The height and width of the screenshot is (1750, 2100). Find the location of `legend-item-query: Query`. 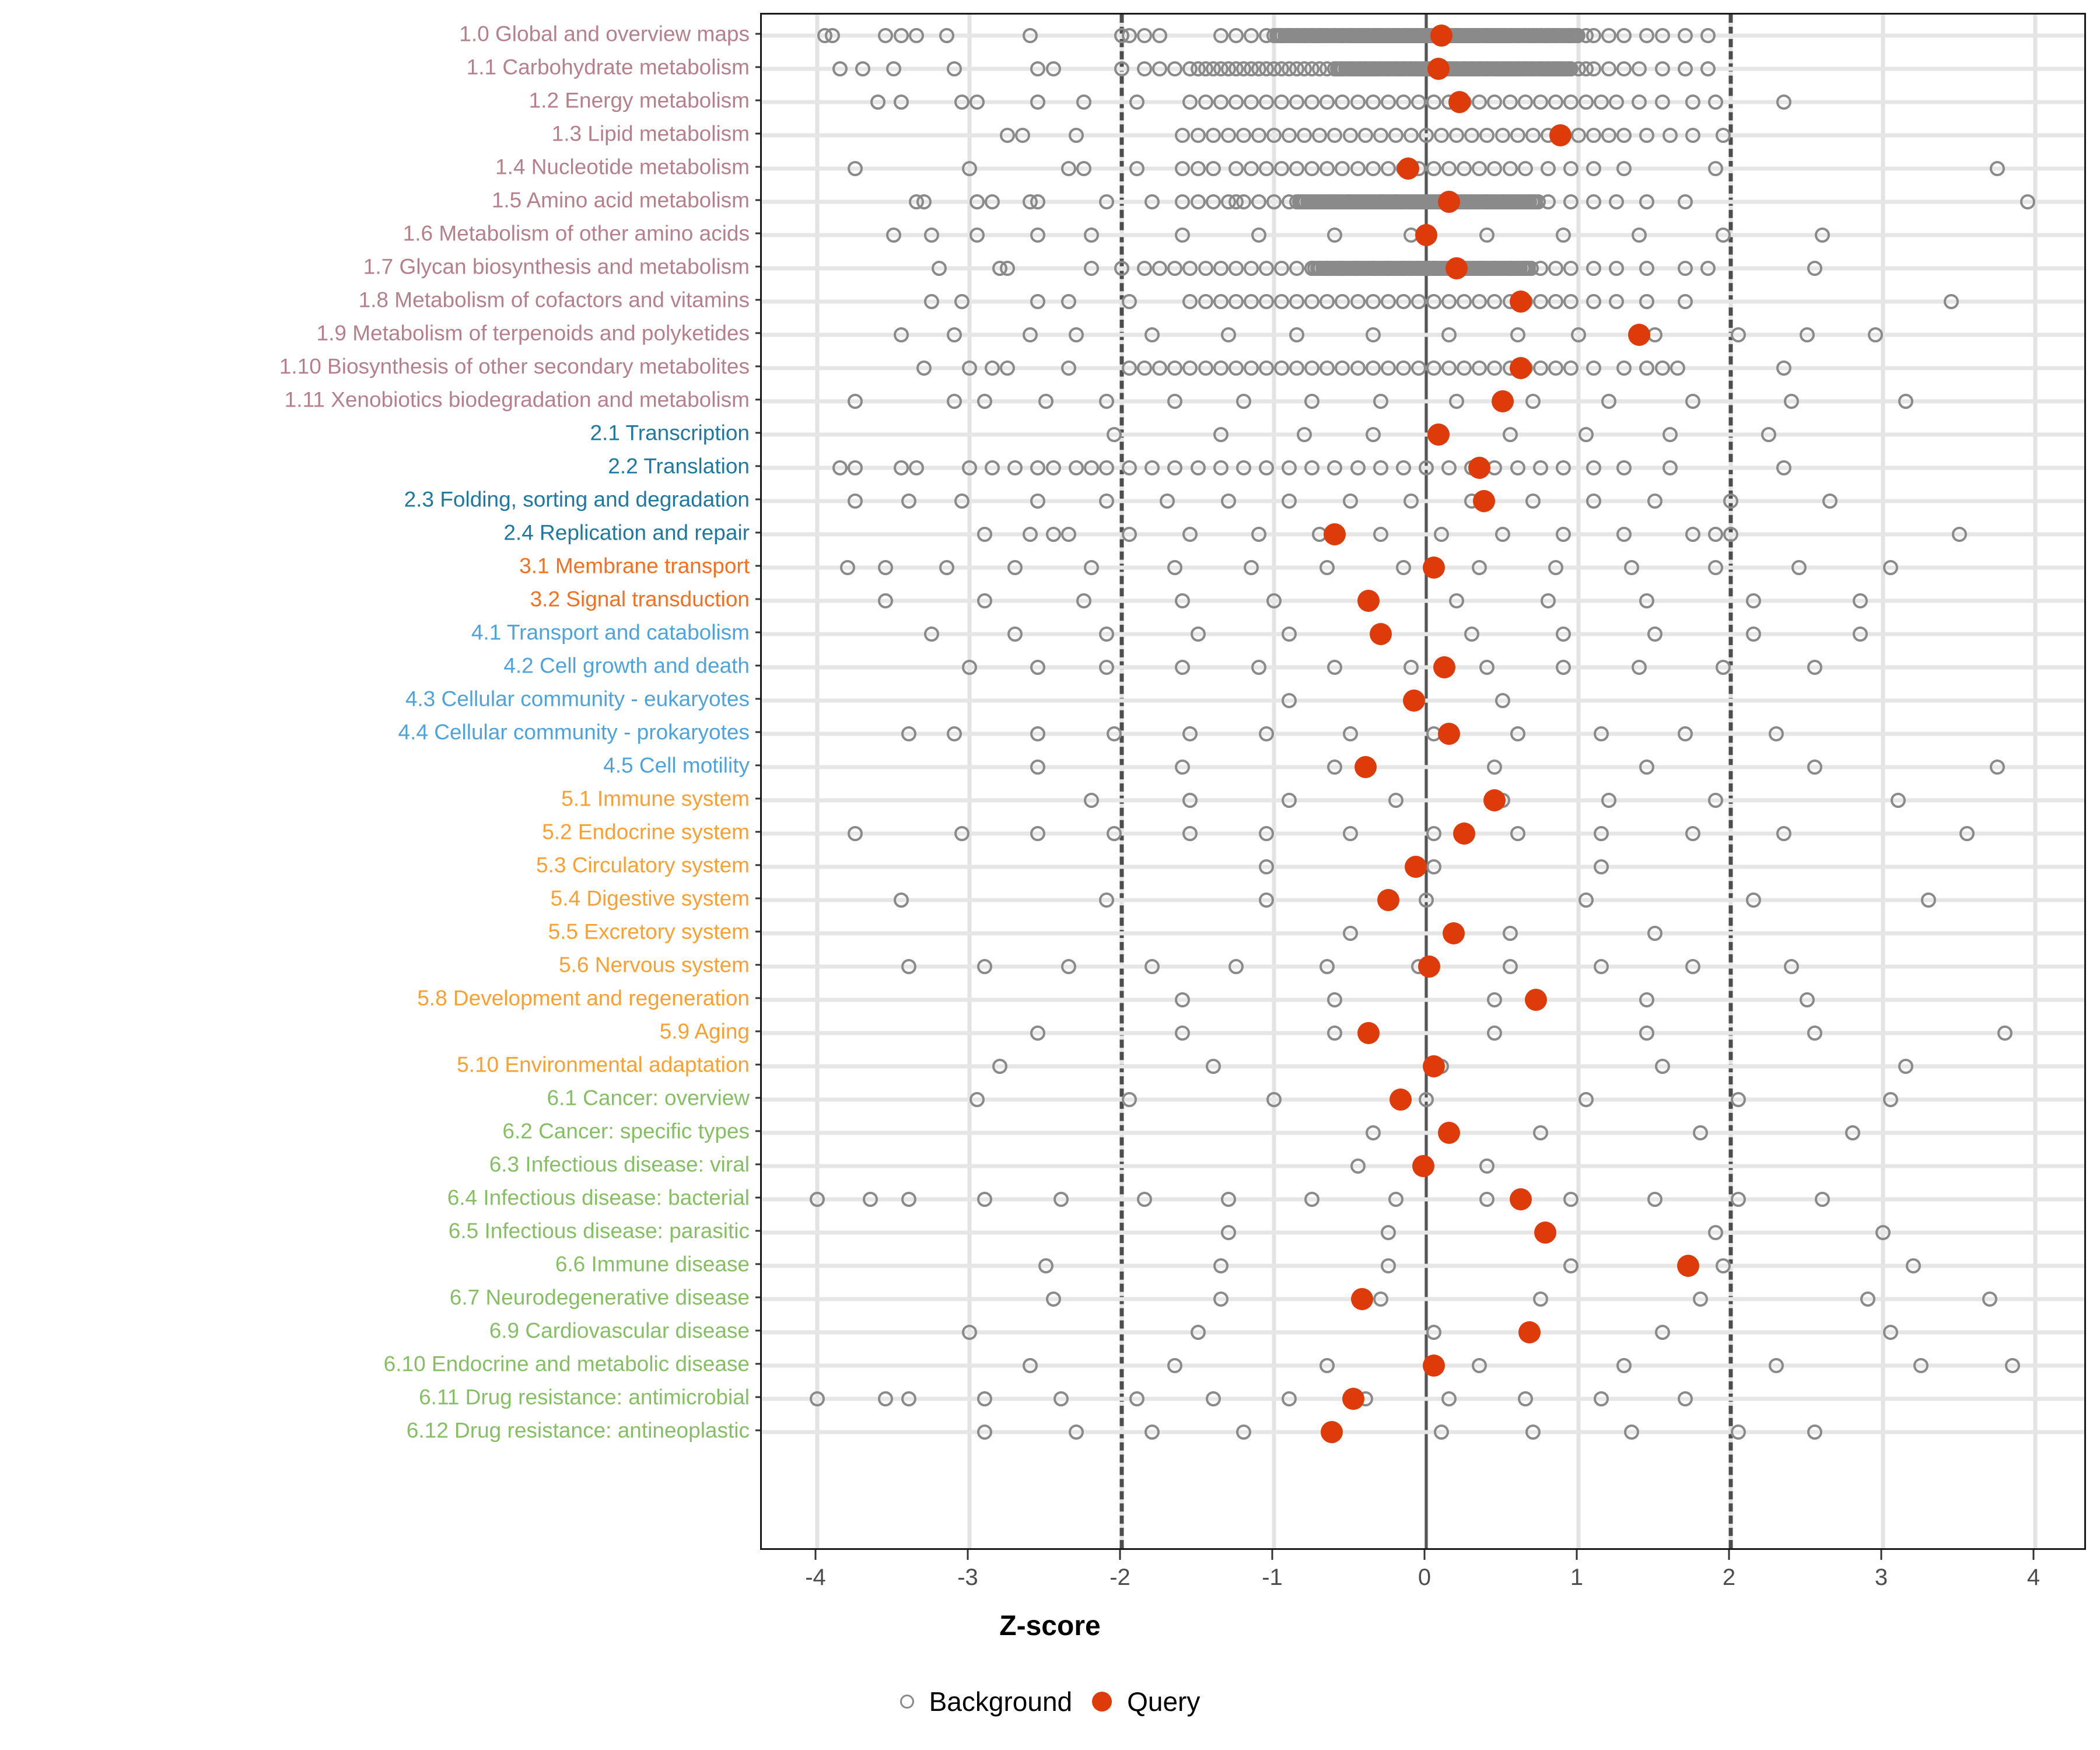

legend-item-query: Query is located at coordinates (1146, 1701).